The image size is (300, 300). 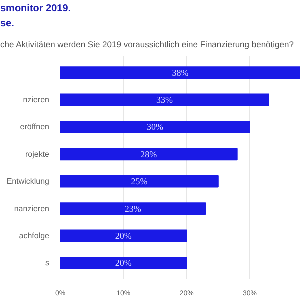 What do you see at coordinates (48, 263) in the screenshot?
I see `y-tick-label: s` at bounding box center [48, 263].